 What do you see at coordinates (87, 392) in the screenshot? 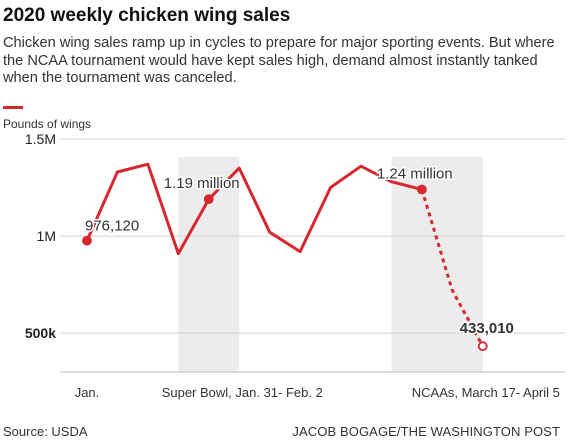
I see `x-tick-label-0: Jan.` at bounding box center [87, 392].